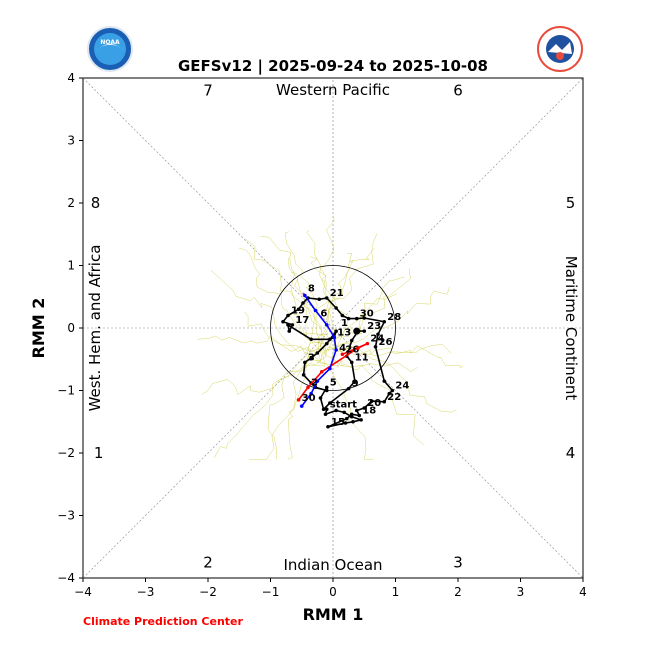  I want to click on phase-number: 8, so click(96, 203).